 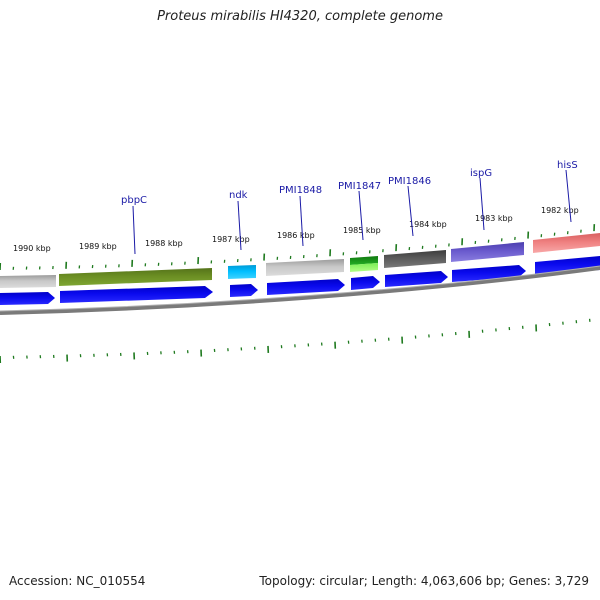 What do you see at coordinates (415, 259) in the screenshot?
I see `feature-block-PMI1846` at bounding box center [415, 259].